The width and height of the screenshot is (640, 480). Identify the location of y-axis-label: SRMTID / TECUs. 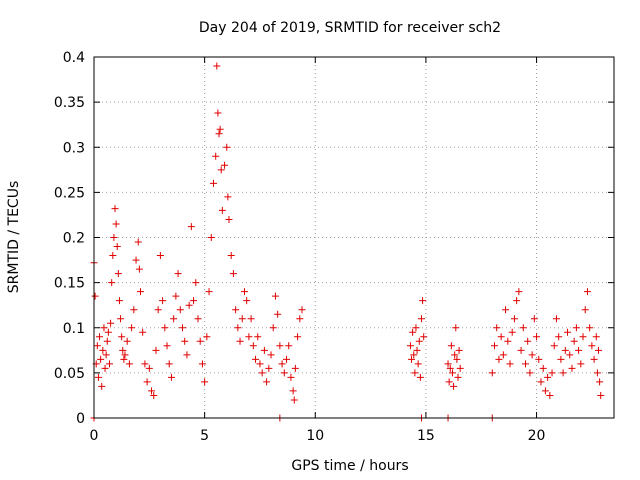
(14, 237).